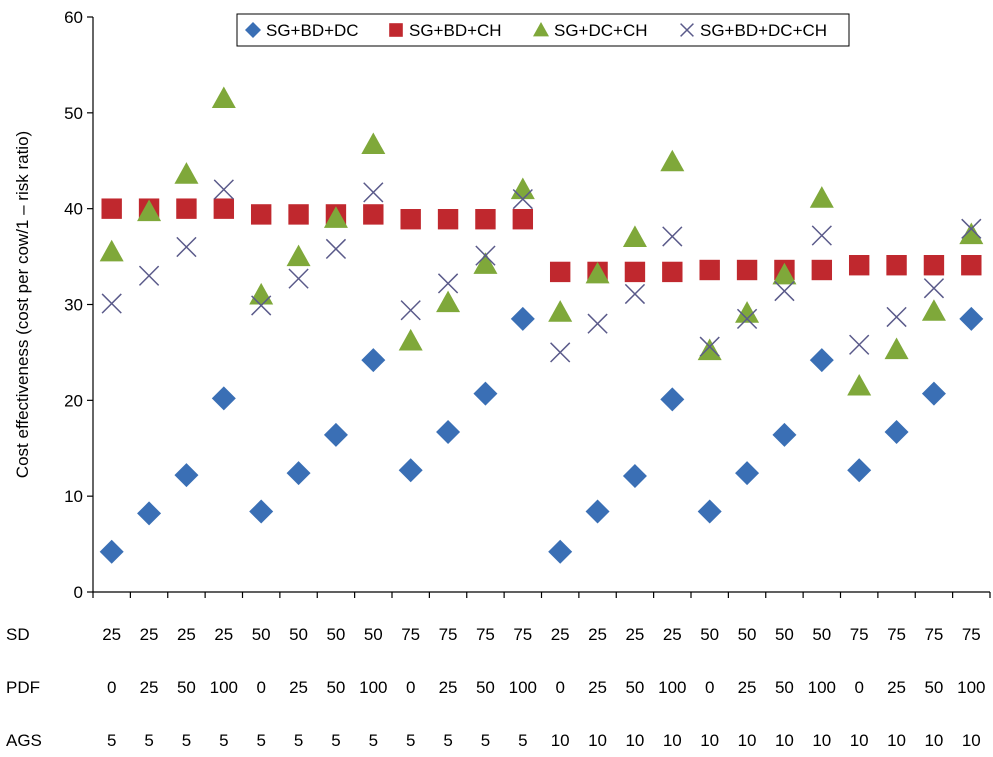  Describe the element at coordinates (312, 30) in the screenshot. I see `legend-entry-label: SG+BD+DC` at that location.